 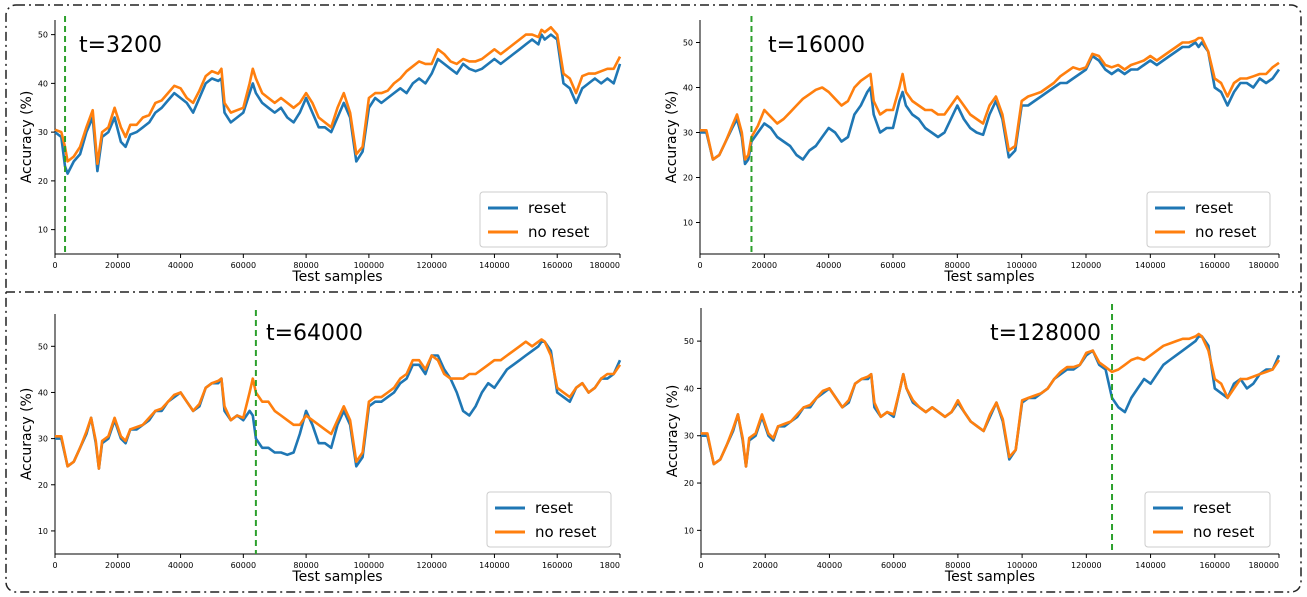 I want to click on annotation-label: t=64000, so click(x=314, y=333).